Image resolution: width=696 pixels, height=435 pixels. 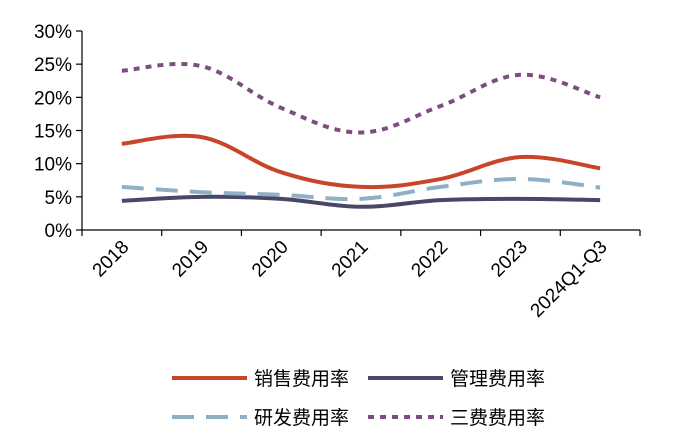 I want to click on legend-item: 销售费用率, so click(x=260, y=379).